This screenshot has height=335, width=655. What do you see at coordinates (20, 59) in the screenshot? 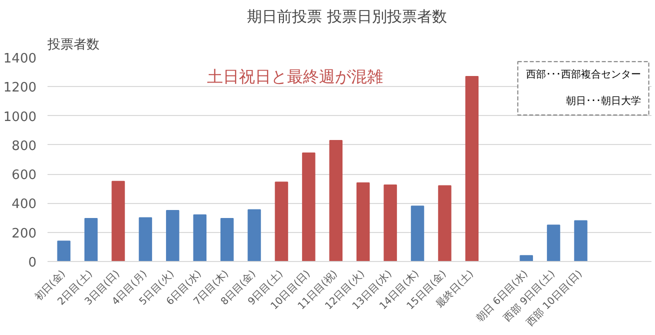
I see `y-tick-label: 1400` at bounding box center [20, 59].